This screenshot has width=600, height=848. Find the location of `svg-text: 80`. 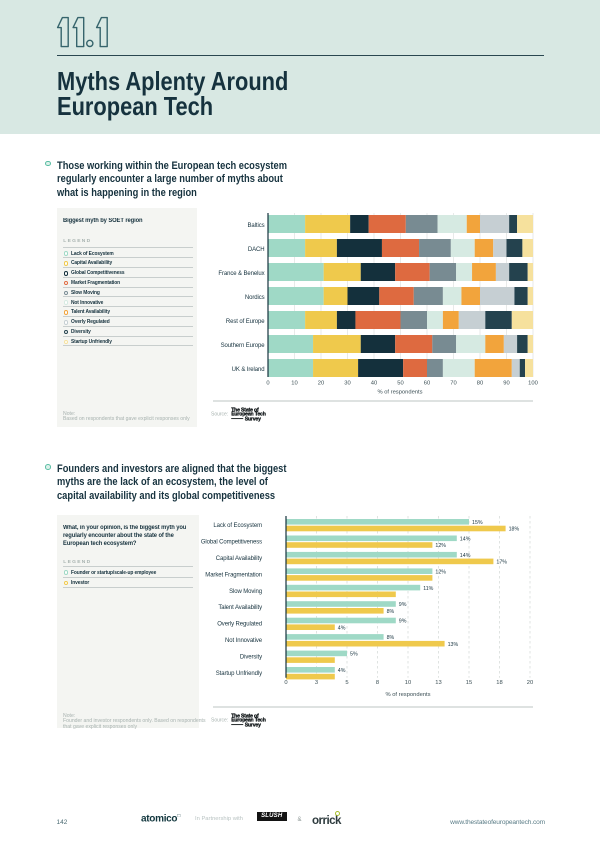

svg-text: 80 is located at coordinates (480, 384).